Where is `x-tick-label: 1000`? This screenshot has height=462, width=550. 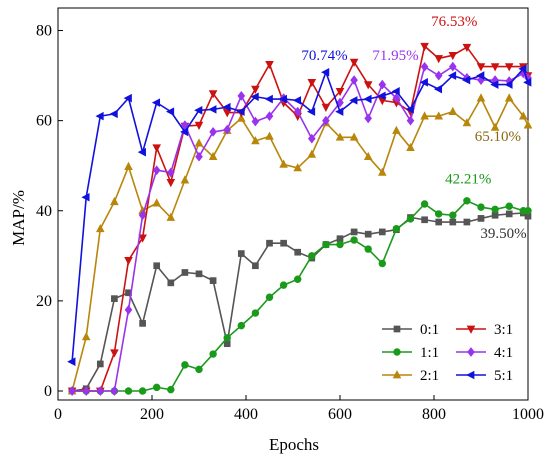
x-tick-label: 1000 is located at coordinates (528, 414).